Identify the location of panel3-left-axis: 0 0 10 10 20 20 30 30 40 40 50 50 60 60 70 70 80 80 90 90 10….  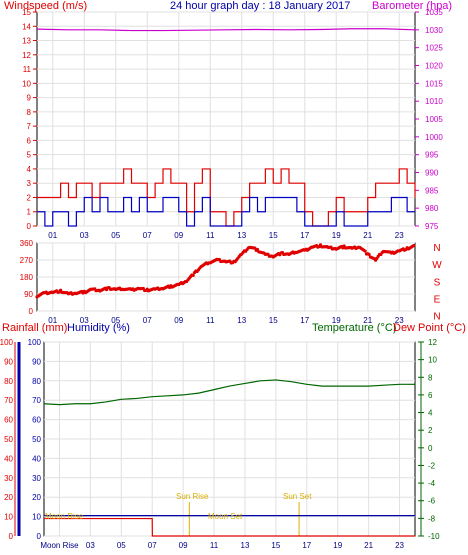
(21, 439).